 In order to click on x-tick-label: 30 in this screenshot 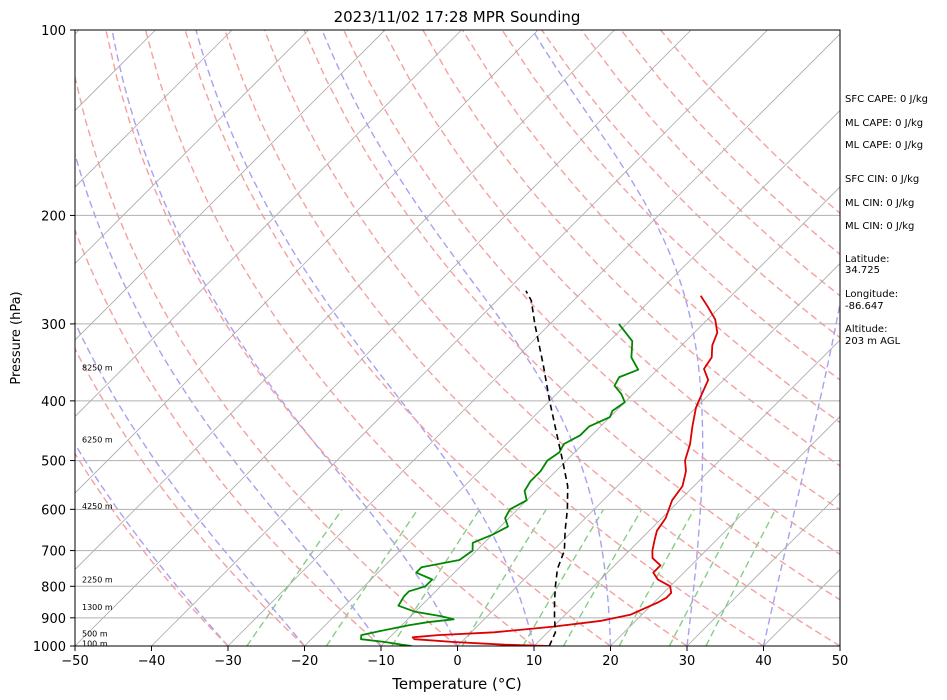, I will do `click(687, 661)`.